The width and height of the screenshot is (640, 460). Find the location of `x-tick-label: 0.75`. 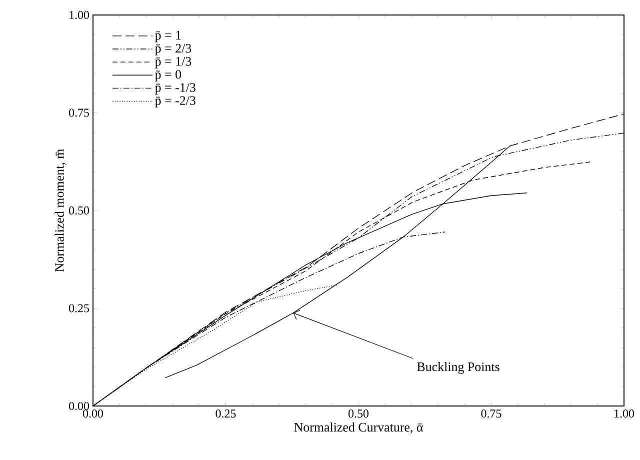

x-tick-label: 0.75 is located at coordinates (491, 414).